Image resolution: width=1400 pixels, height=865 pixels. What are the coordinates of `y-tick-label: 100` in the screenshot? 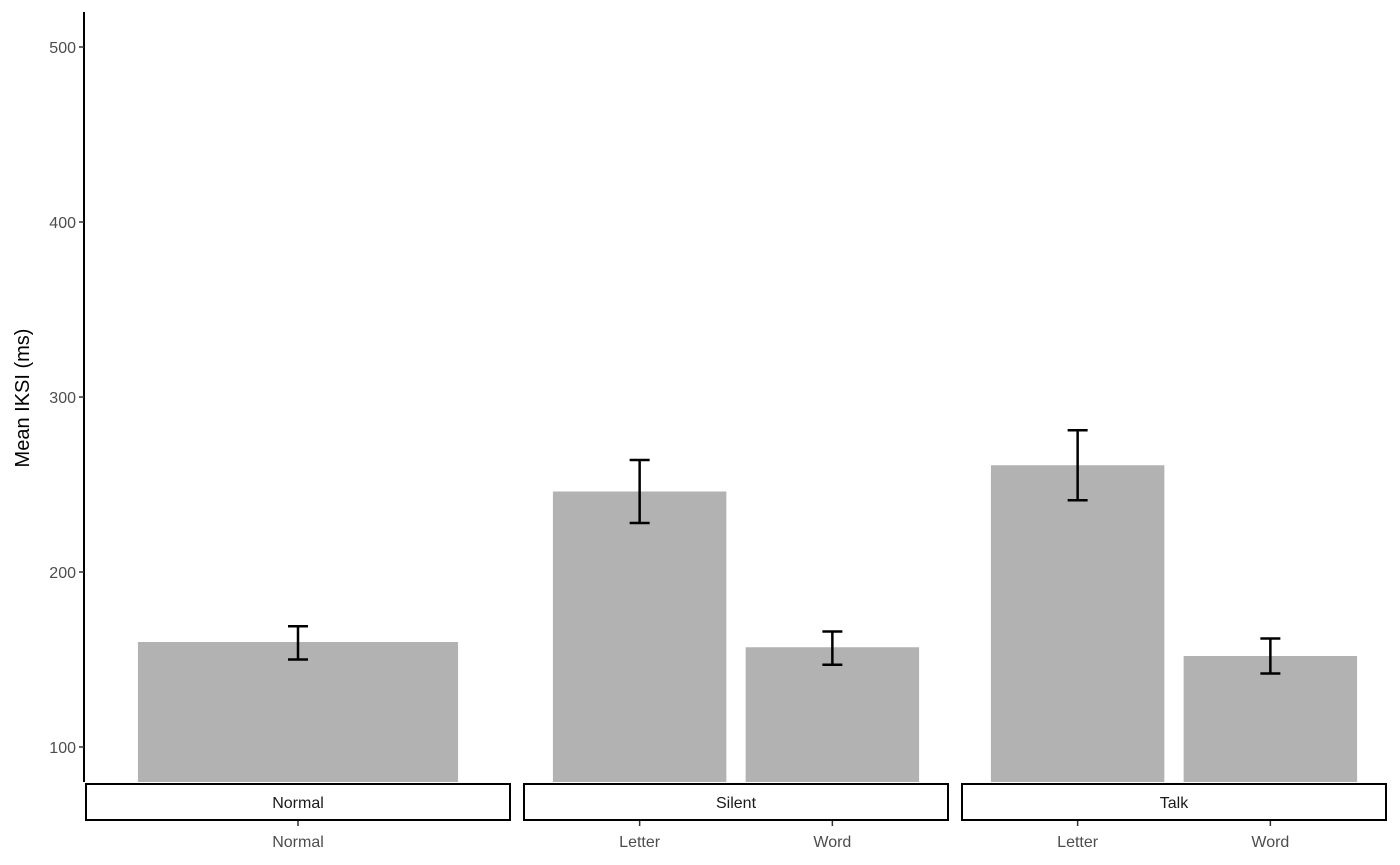 It's located at (62, 748).